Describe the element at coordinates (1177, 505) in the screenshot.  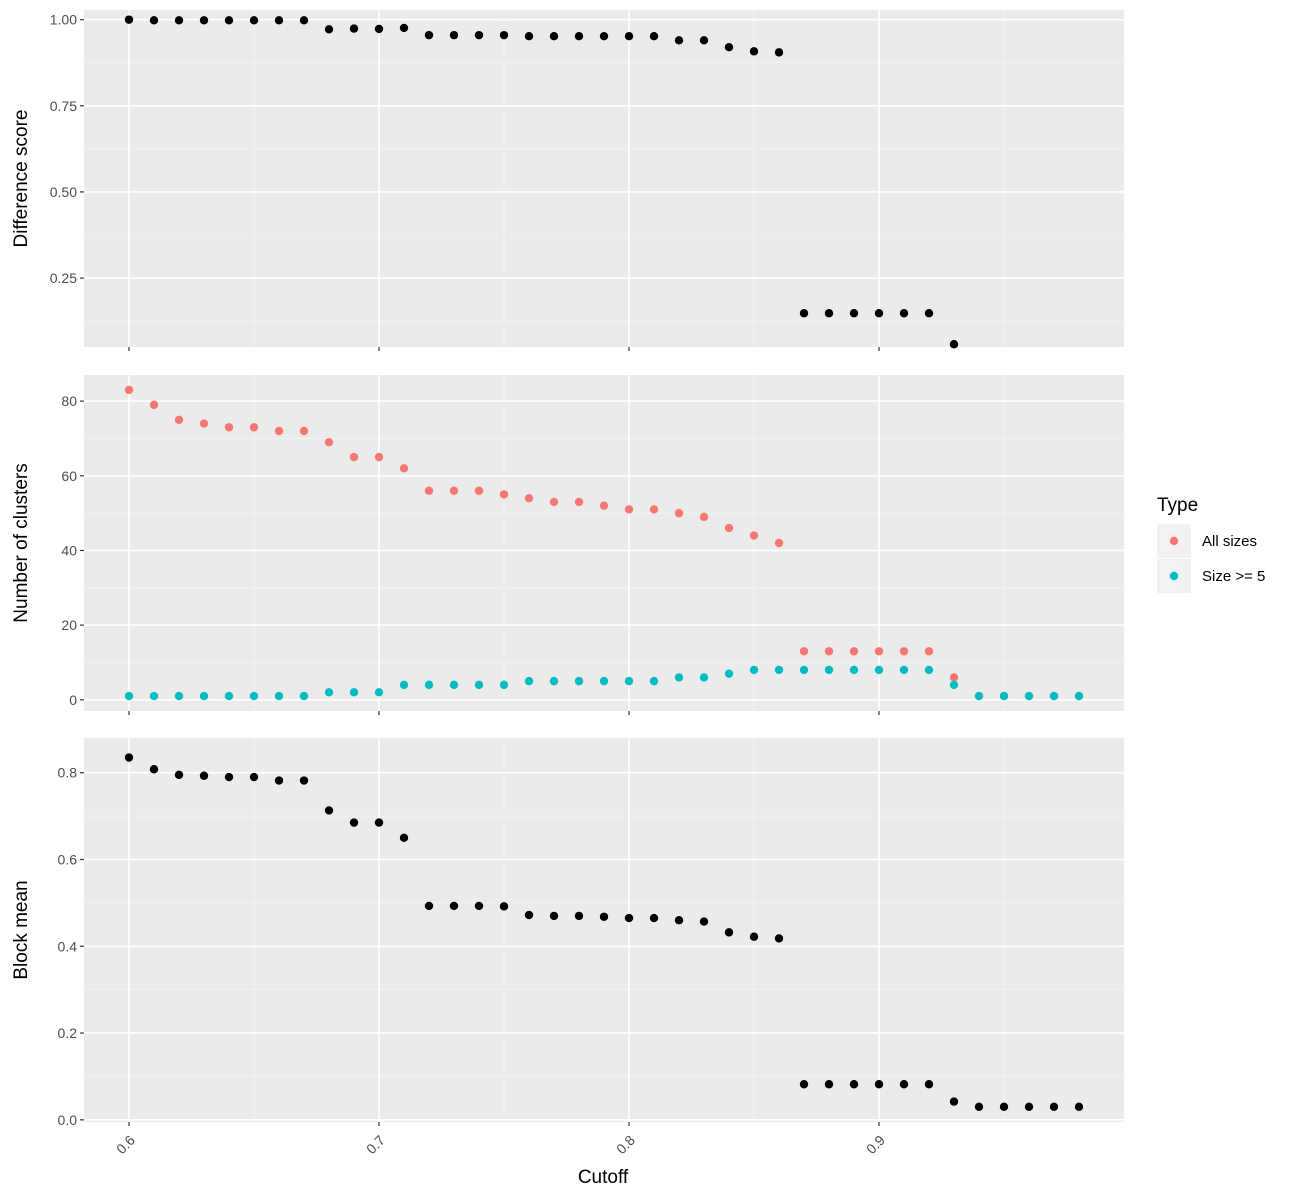
I see `legend-title: Type` at that location.